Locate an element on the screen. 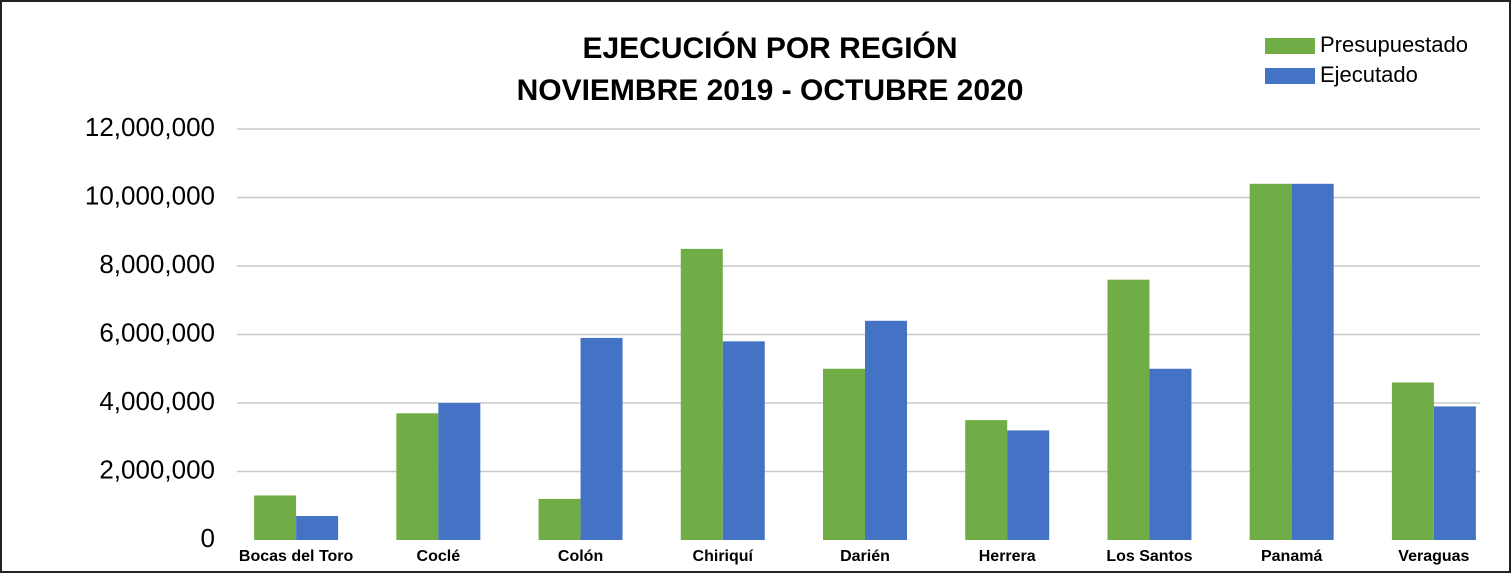  y-tick-label: 6,000,000 is located at coordinates (157, 332).